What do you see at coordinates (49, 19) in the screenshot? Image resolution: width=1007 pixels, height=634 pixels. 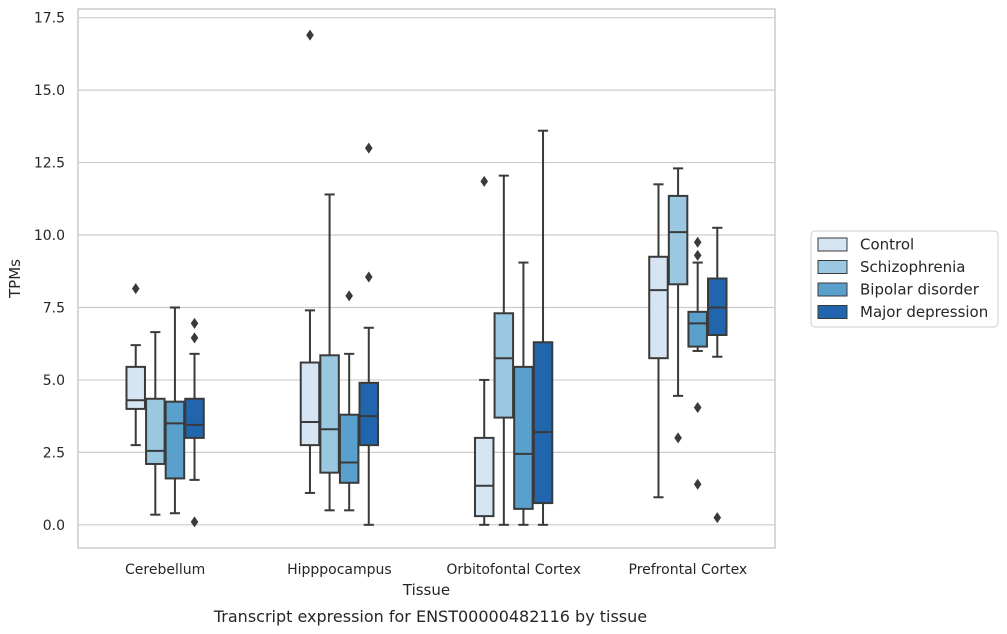 I see `y-tick-label: 17.5` at bounding box center [49, 19].